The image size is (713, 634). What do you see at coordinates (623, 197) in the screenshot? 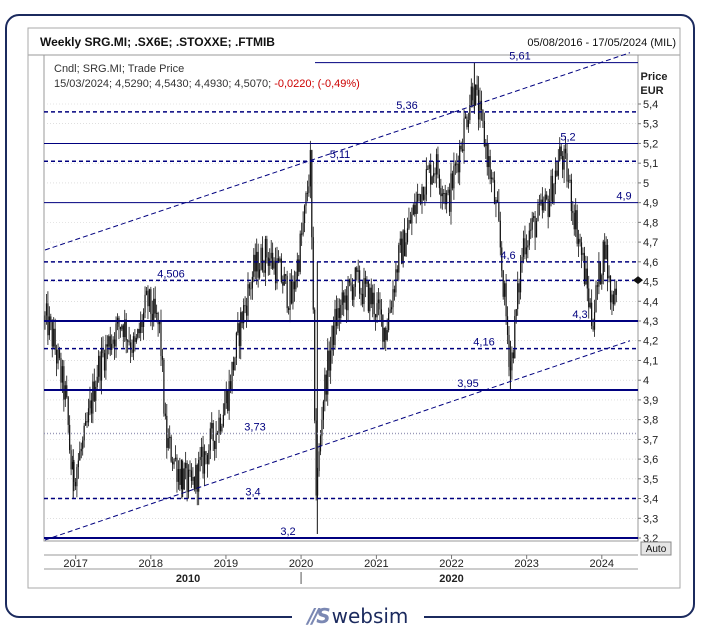
I see `level-label: 4,9` at bounding box center [623, 197].